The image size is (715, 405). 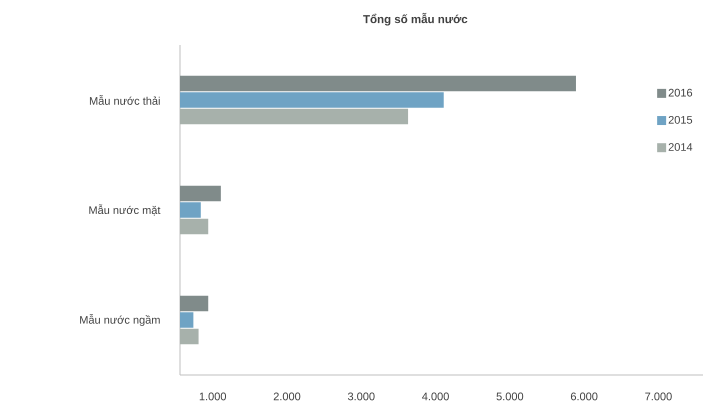 I want to click on x-tick-label: 1.000, so click(x=213, y=396).